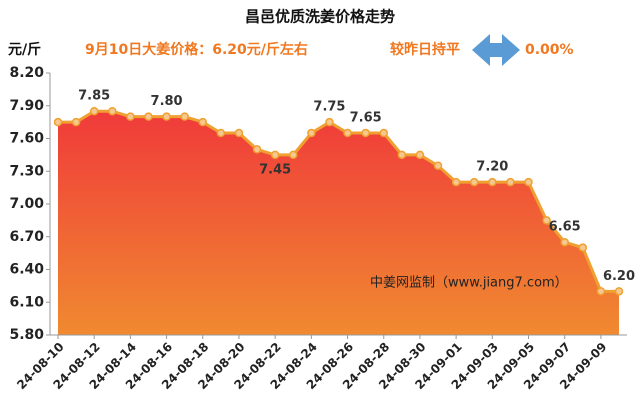 Image resolution: width=640 pixels, height=411 pixels. I want to click on change-label: 较昨日持平, so click(425, 49).